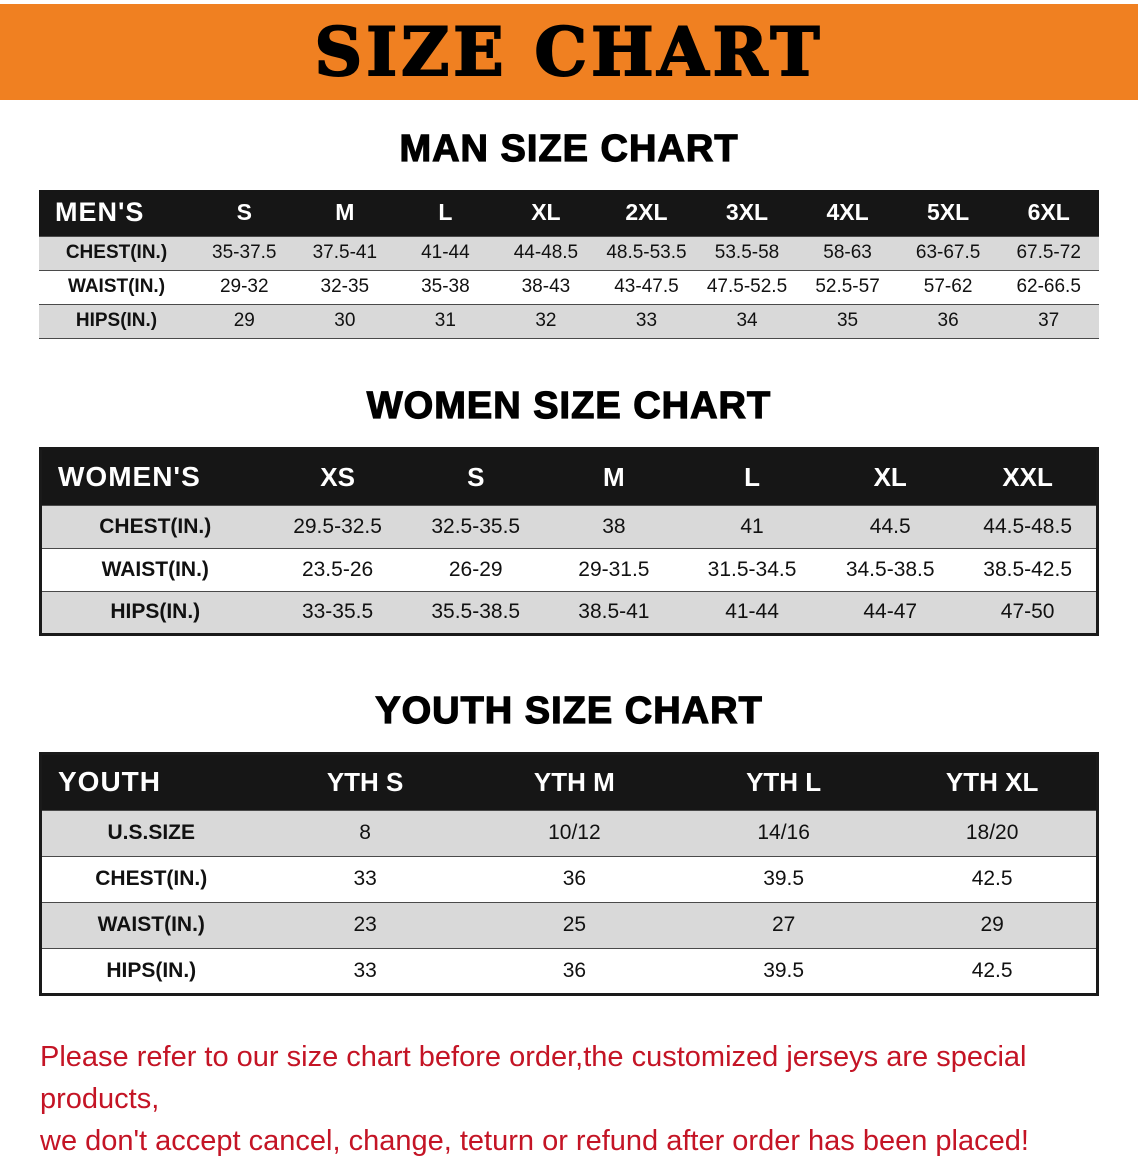 This screenshot has width=1138, height=1162. Describe the element at coordinates (574, 781) in the screenshot. I see `size-column-header: YTH M` at that location.